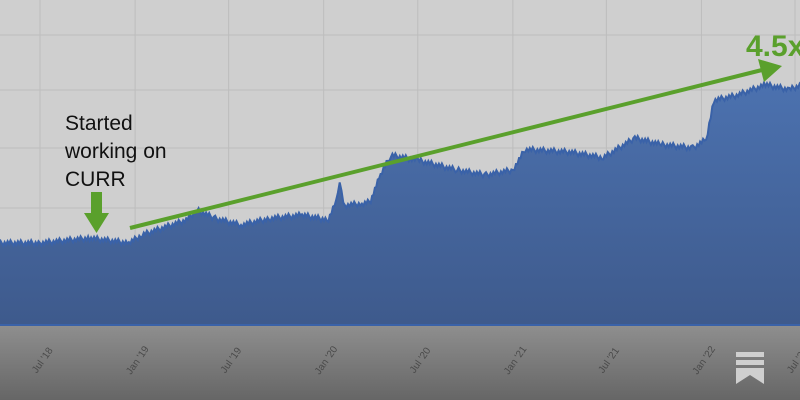 The width and height of the screenshot is (800, 400). What do you see at coordinates (99, 123) in the screenshot?
I see `note-line-1: Started` at bounding box center [99, 123].